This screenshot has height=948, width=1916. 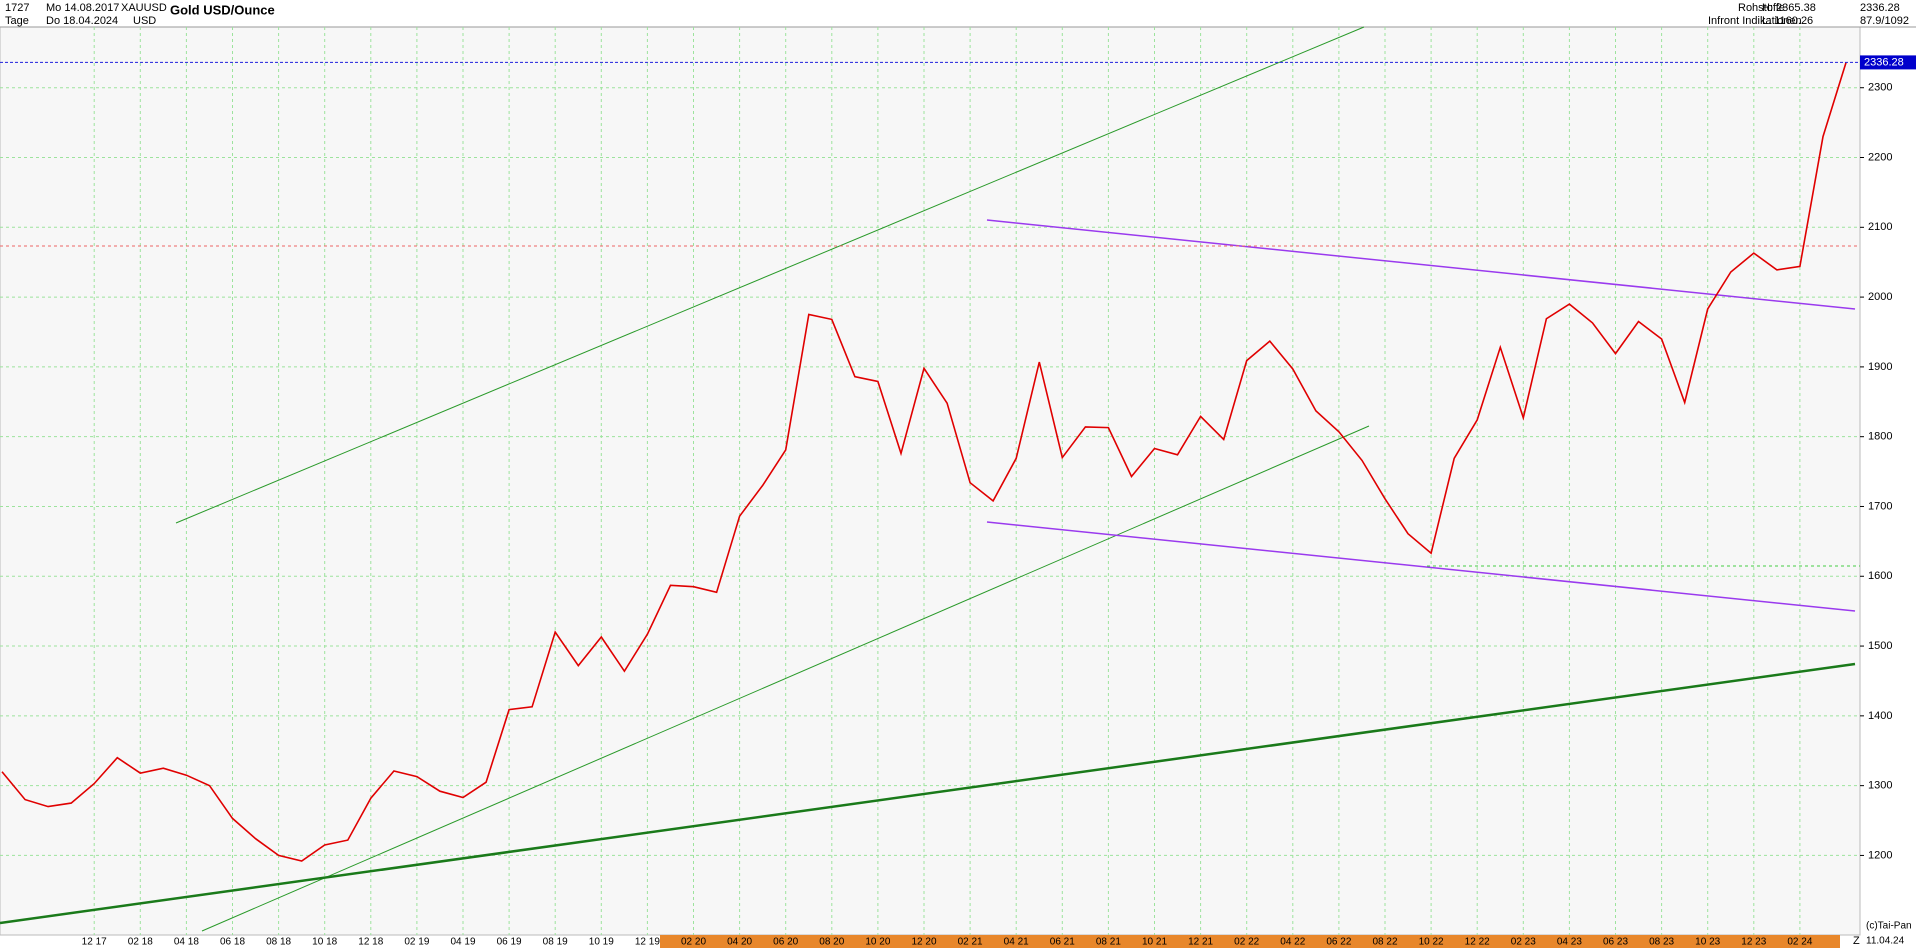 I want to click on bars: 1727, so click(x=17, y=8).